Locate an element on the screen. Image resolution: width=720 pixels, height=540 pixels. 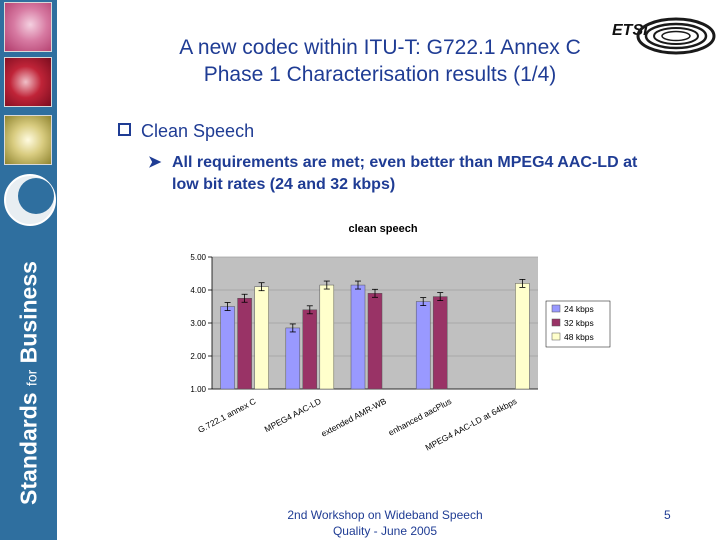
svg-text: ETSI is located at coordinates (630, 30).